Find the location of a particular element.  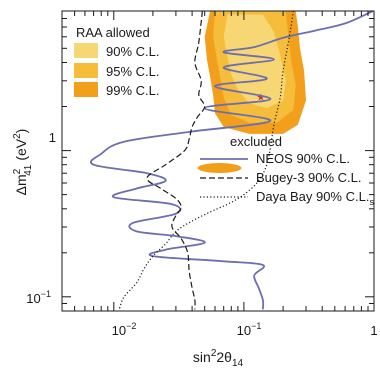

best-fit-star: ★ is located at coordinates (260, 97).